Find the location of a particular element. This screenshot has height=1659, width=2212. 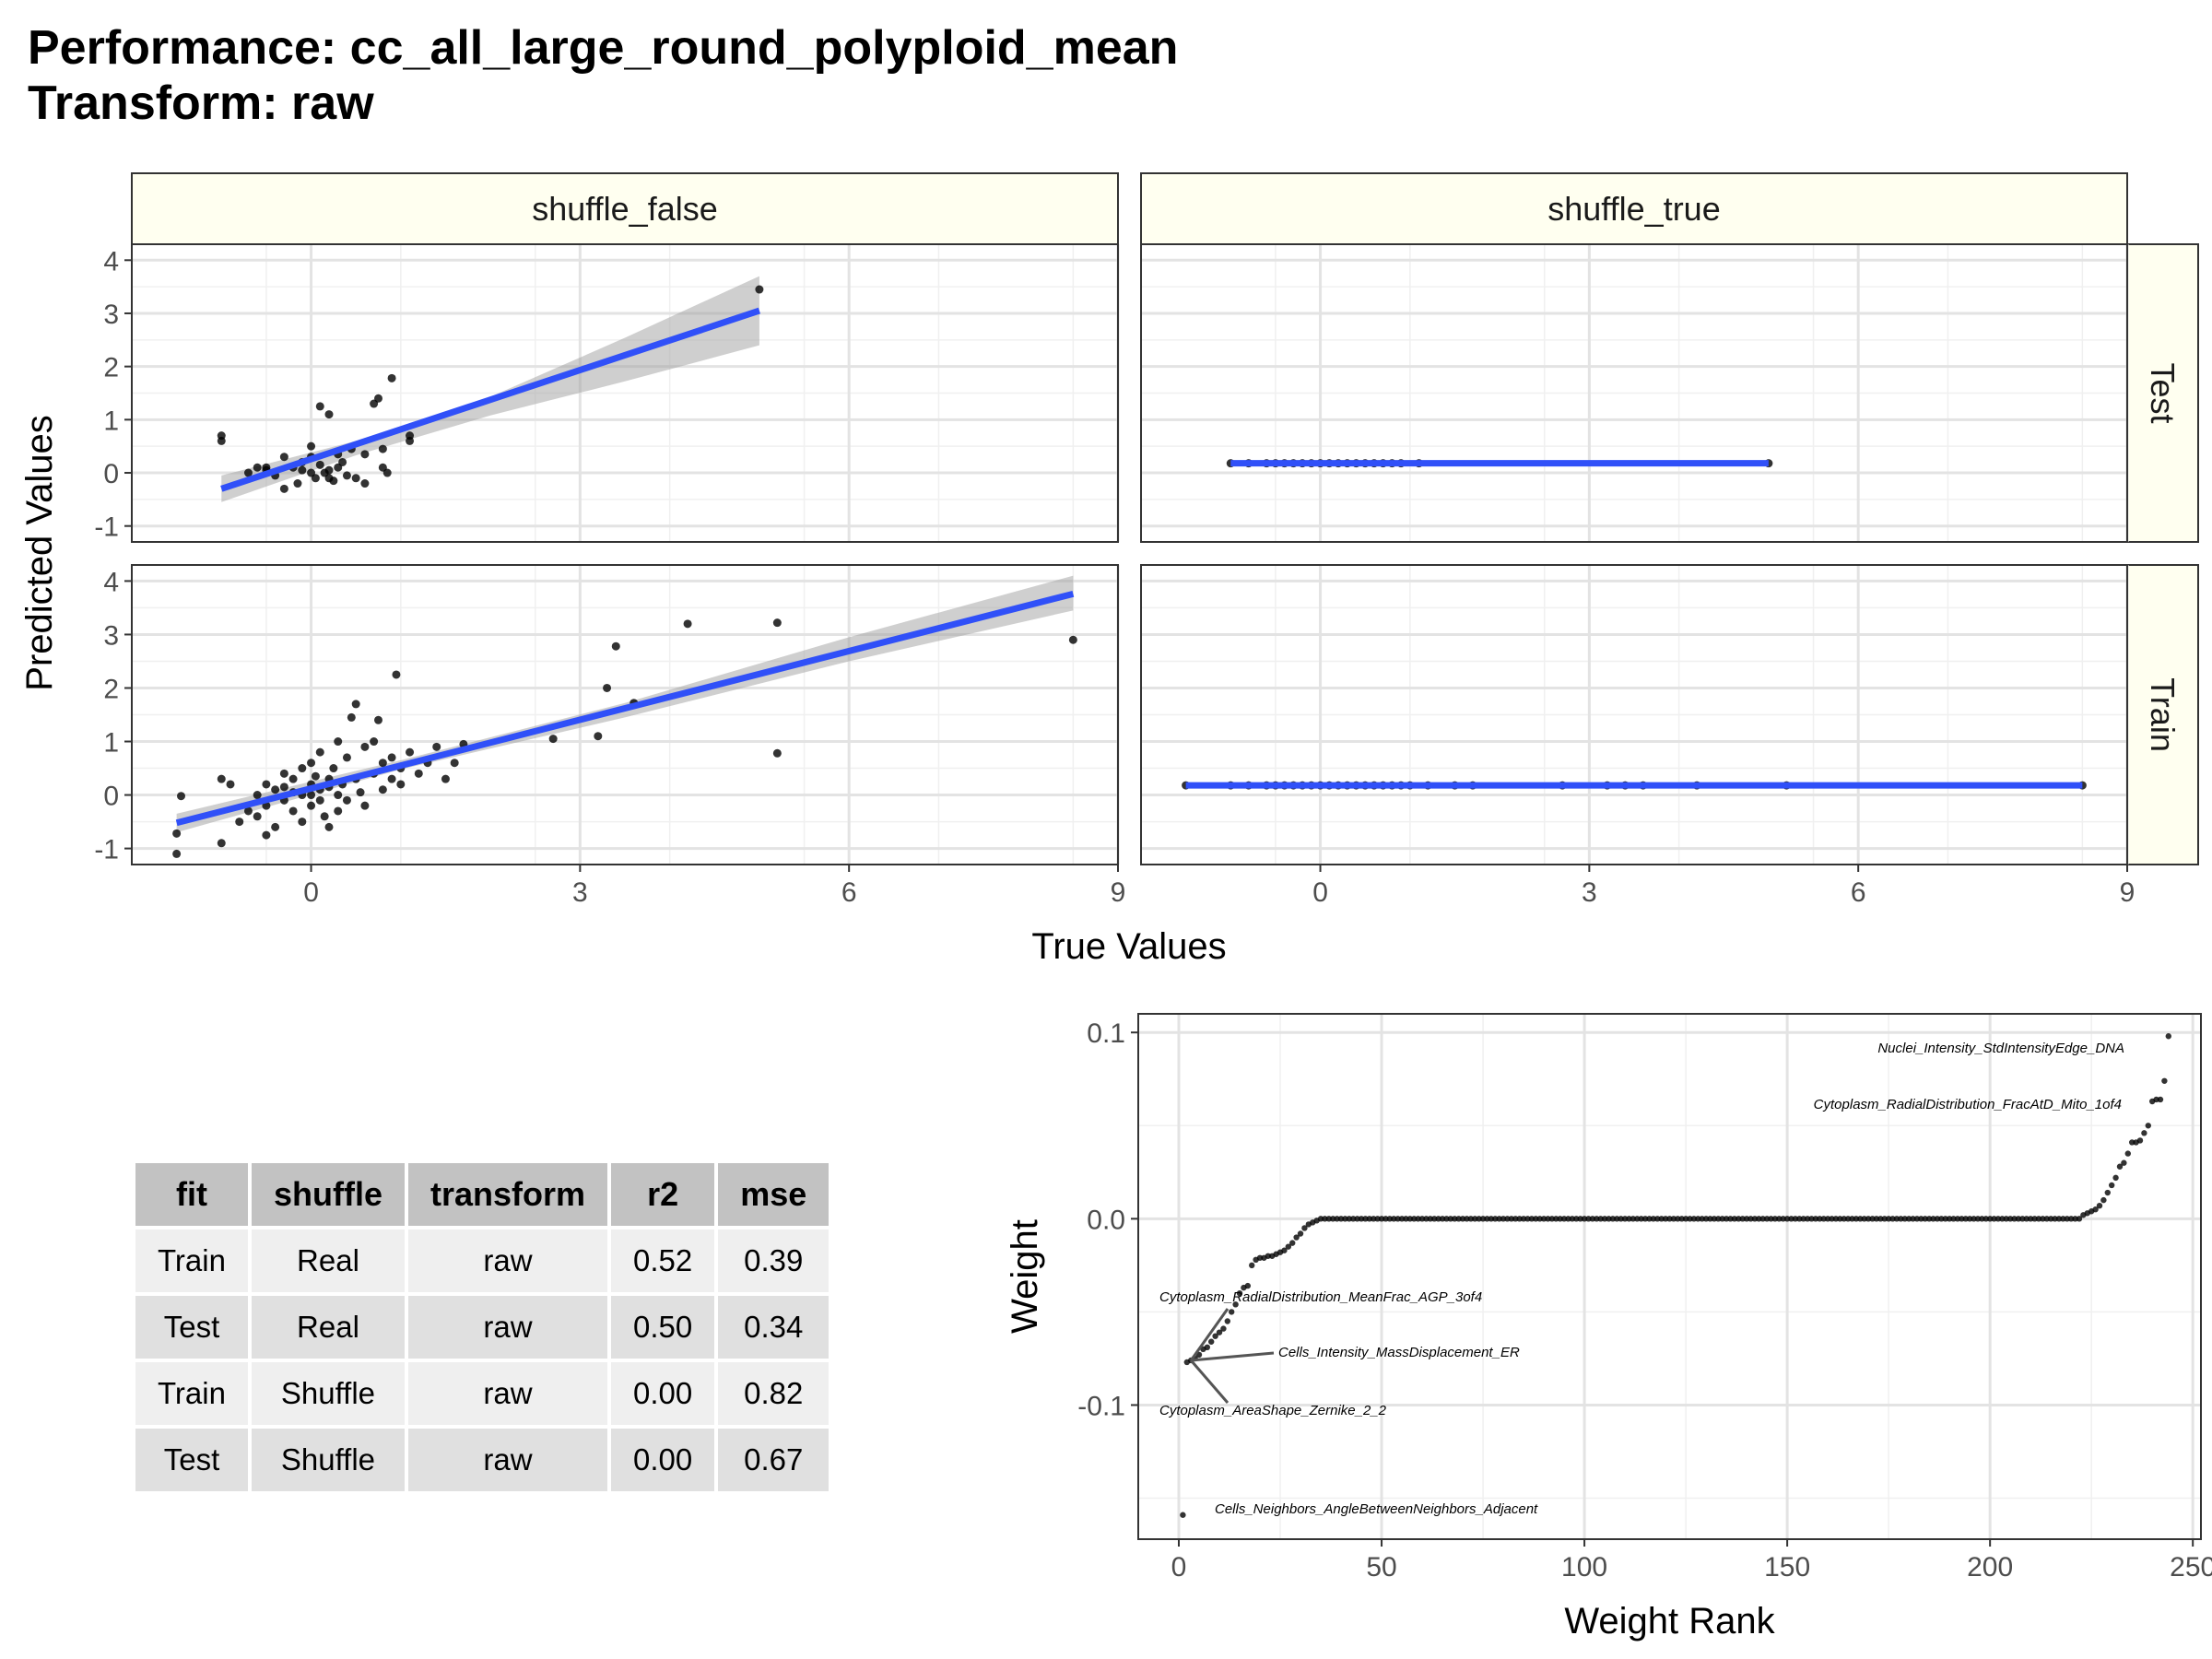

annotation-leader-line is located at coordinates (1210, 1381).